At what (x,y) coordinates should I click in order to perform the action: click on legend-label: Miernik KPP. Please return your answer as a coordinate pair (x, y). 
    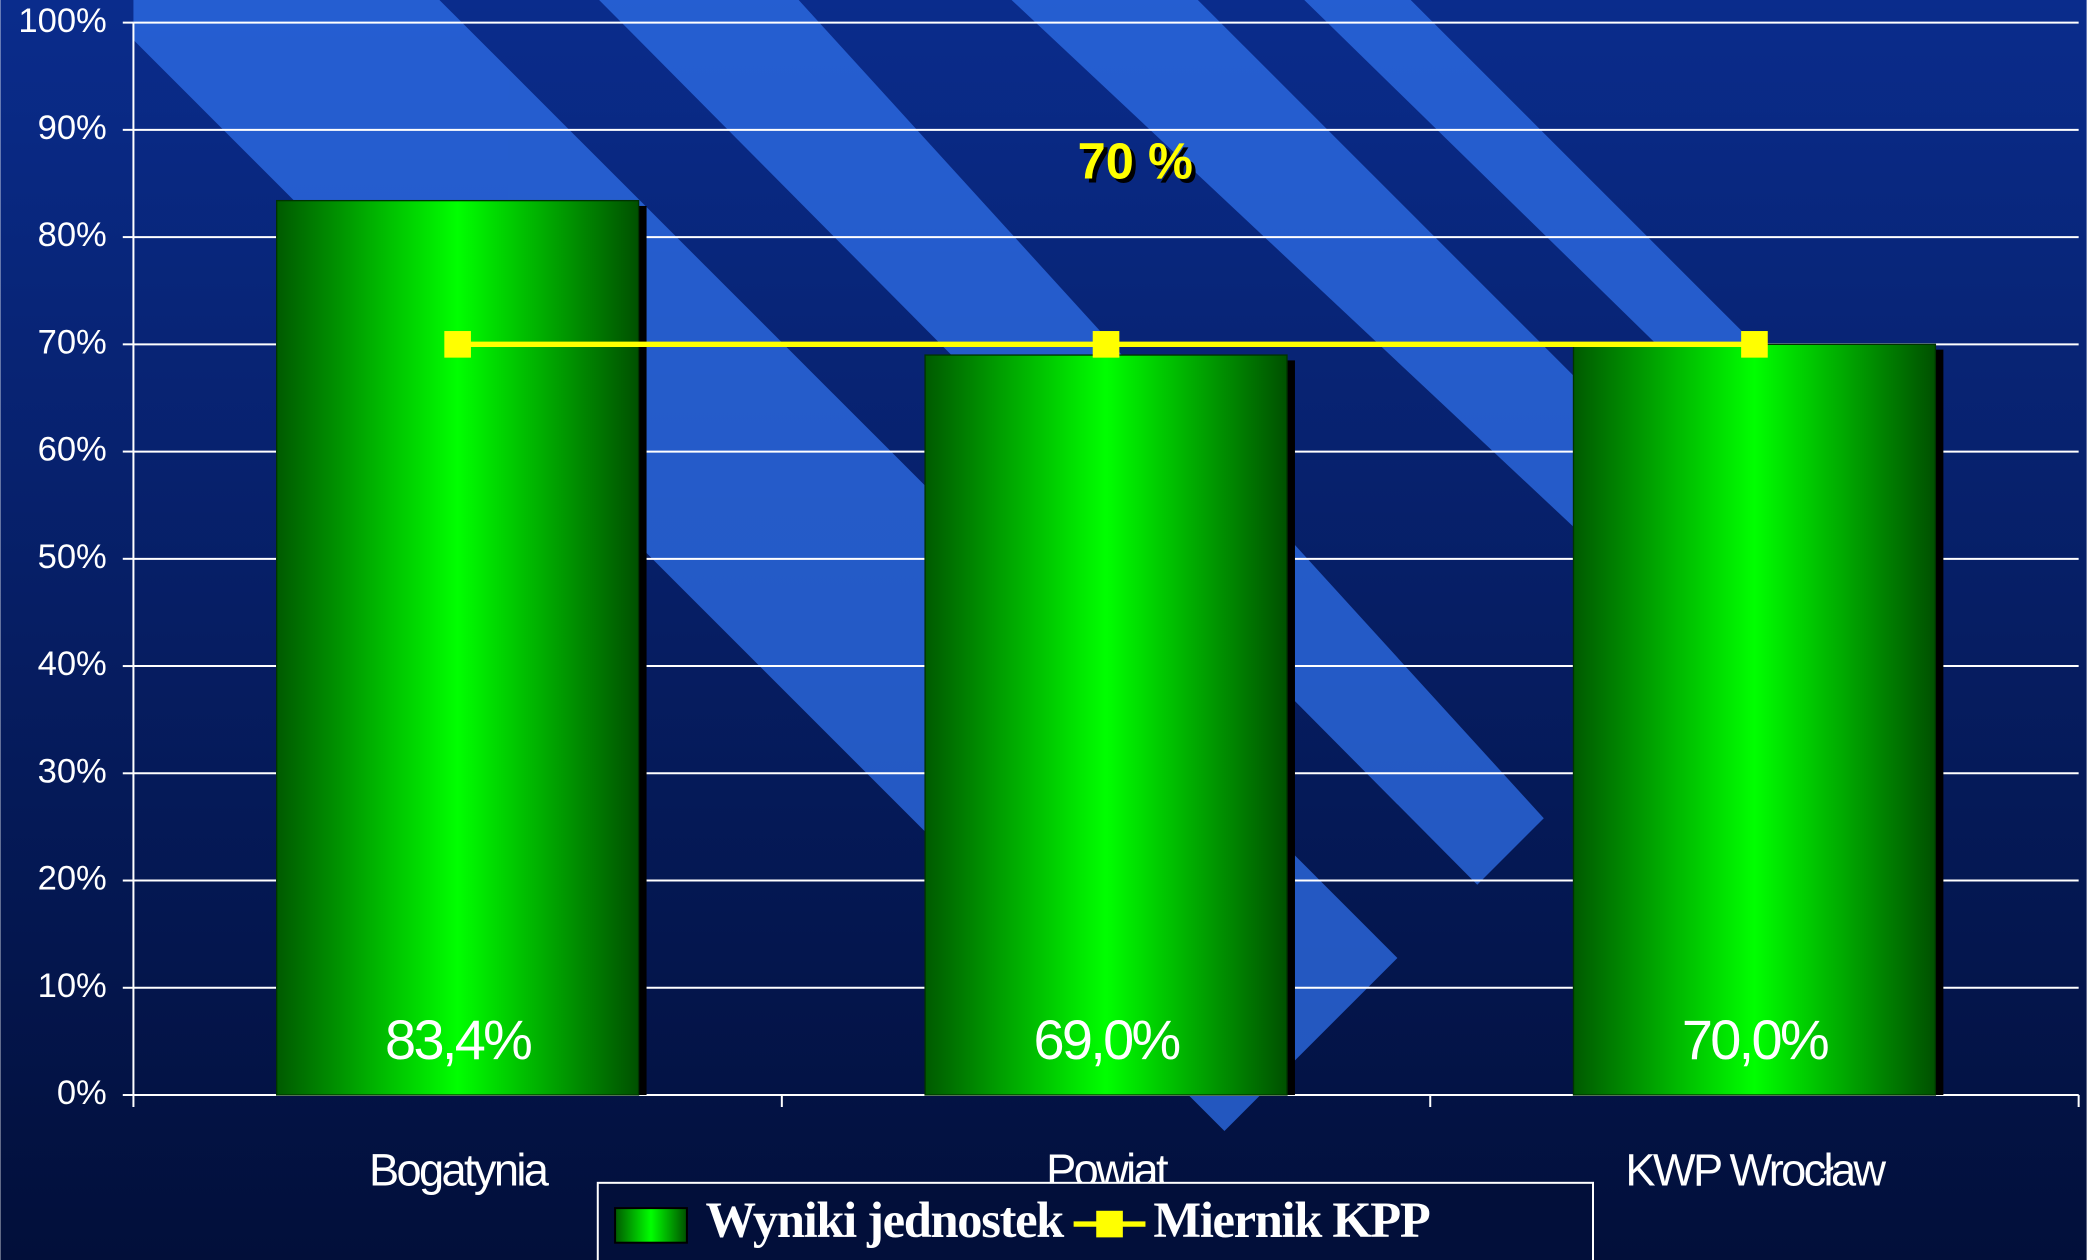
    Looking at the image, I should click on (1291, 1220).